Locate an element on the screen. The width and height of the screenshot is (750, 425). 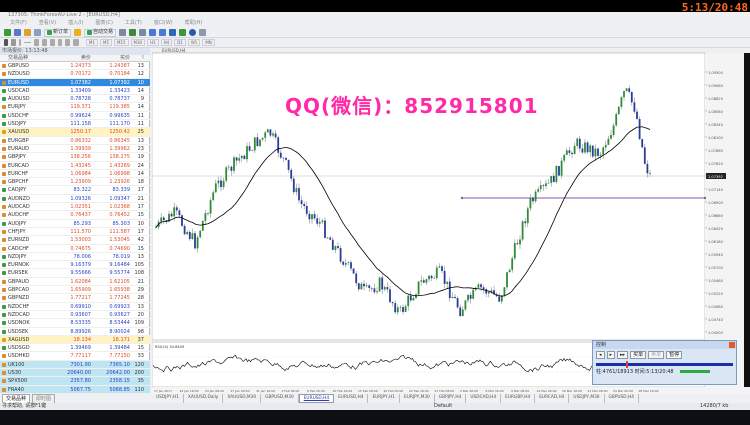
market-watch-row: USDSGD 1.39469 1.39484 15 is located at coordinates (75, 348).